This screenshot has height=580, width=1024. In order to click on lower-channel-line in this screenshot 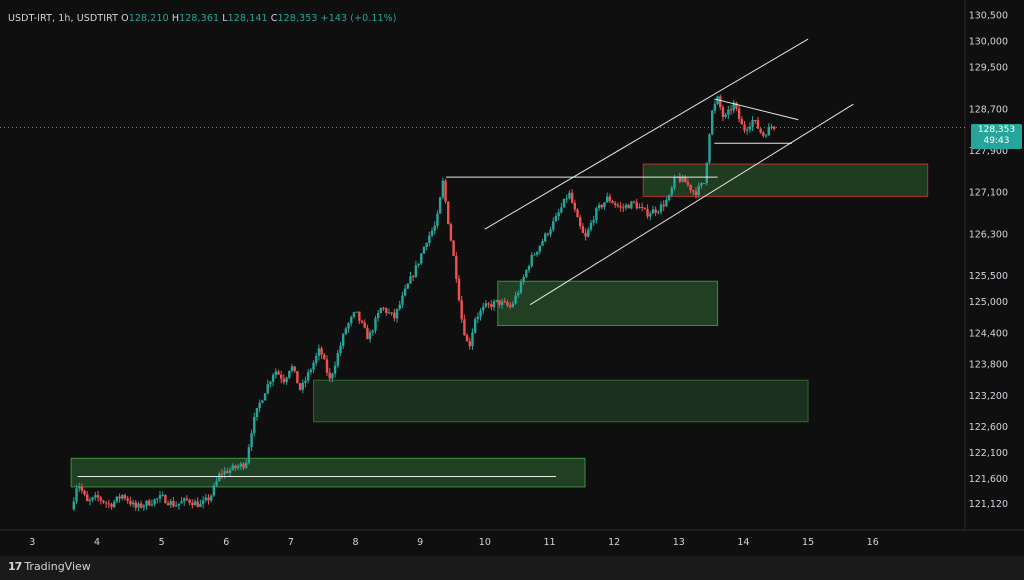, I will do `click(691, 204)`.